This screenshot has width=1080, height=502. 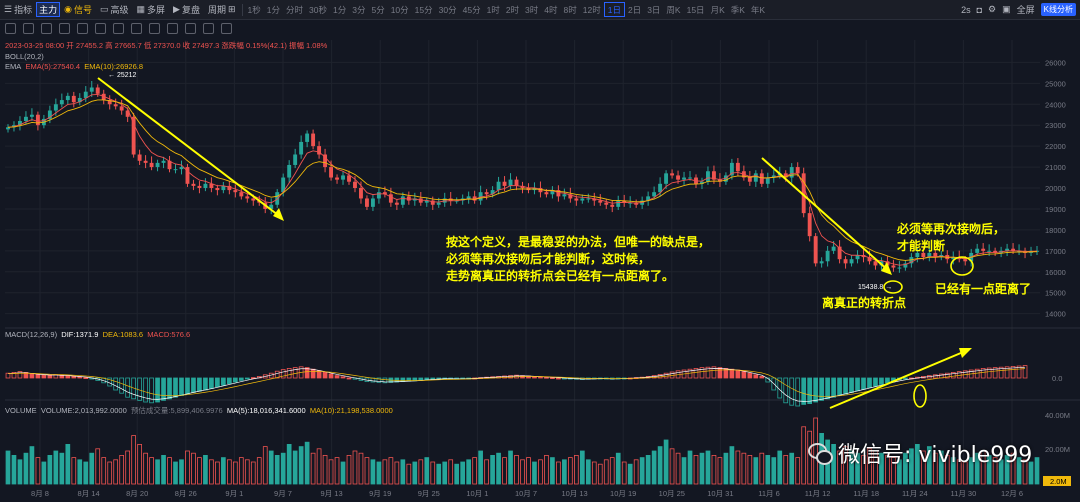 What do you see at coordinates (614, 9) in the screenshot?
I see `interval-17: 1日` at bounding box center [614, 9].